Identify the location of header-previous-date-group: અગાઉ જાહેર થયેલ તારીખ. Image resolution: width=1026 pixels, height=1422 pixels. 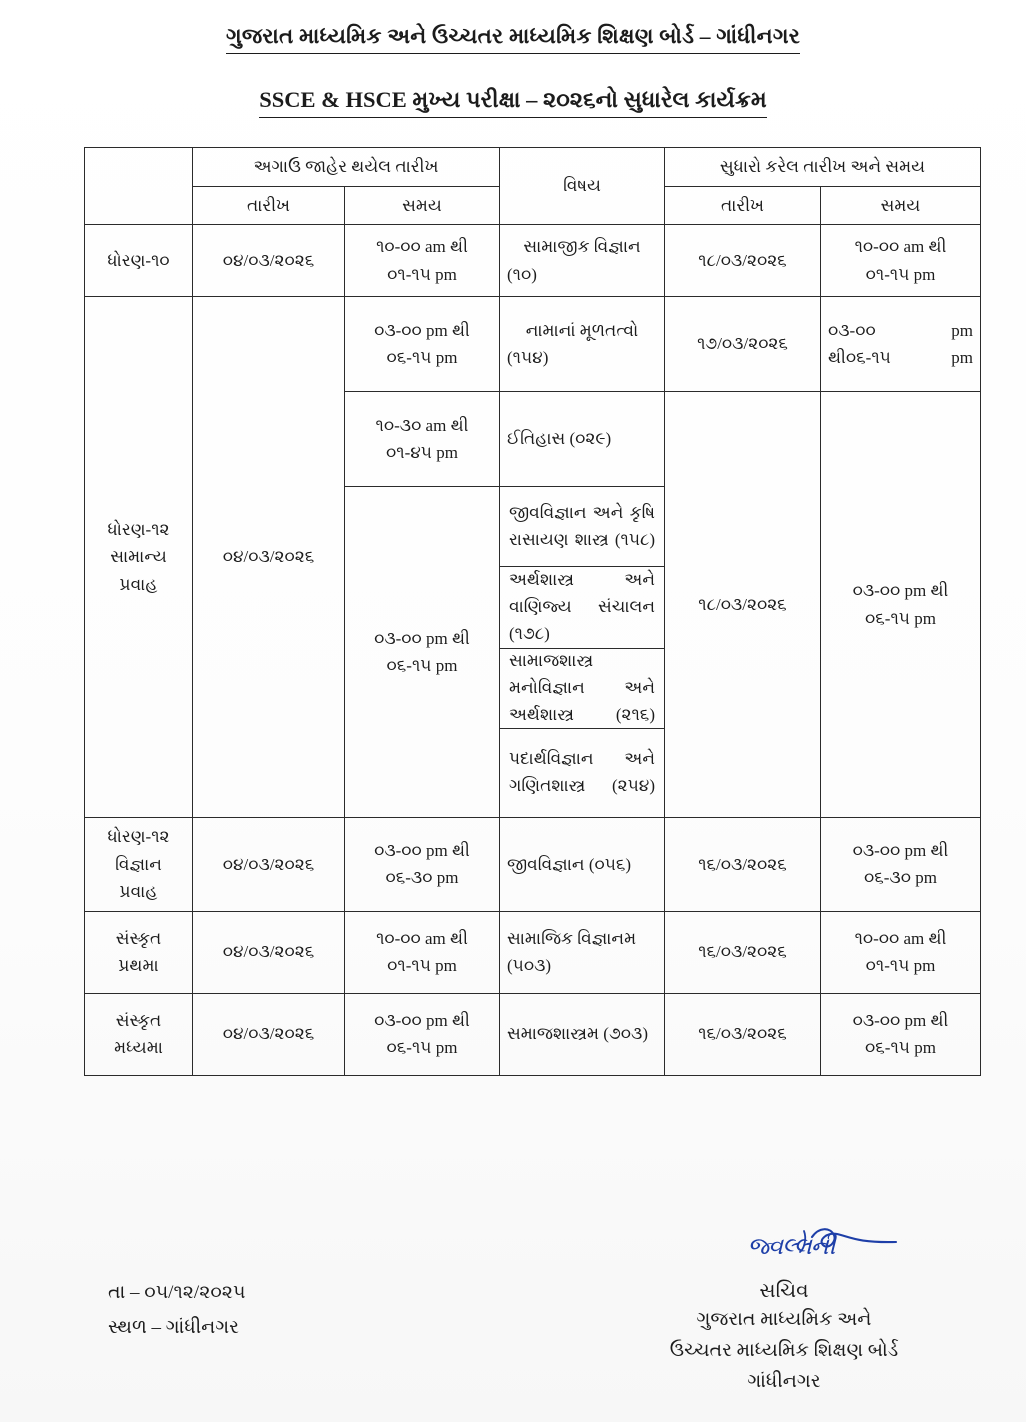
(346, 167).